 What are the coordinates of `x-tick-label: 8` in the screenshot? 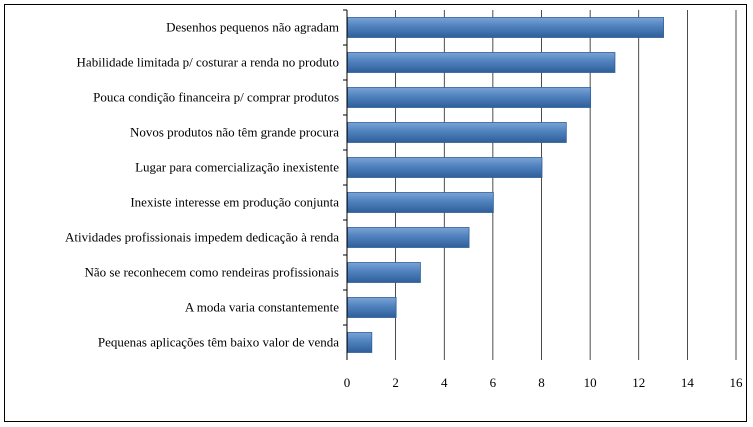 It's located at (541, 382).